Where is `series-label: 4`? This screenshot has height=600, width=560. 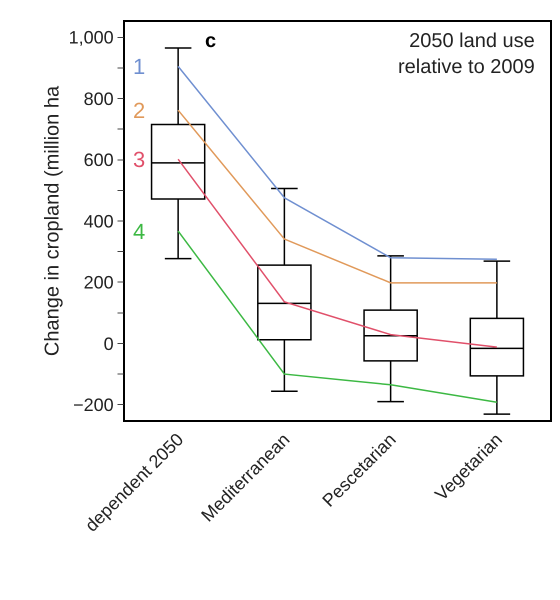
series-label: 4 is located at coordinates (139, 231).